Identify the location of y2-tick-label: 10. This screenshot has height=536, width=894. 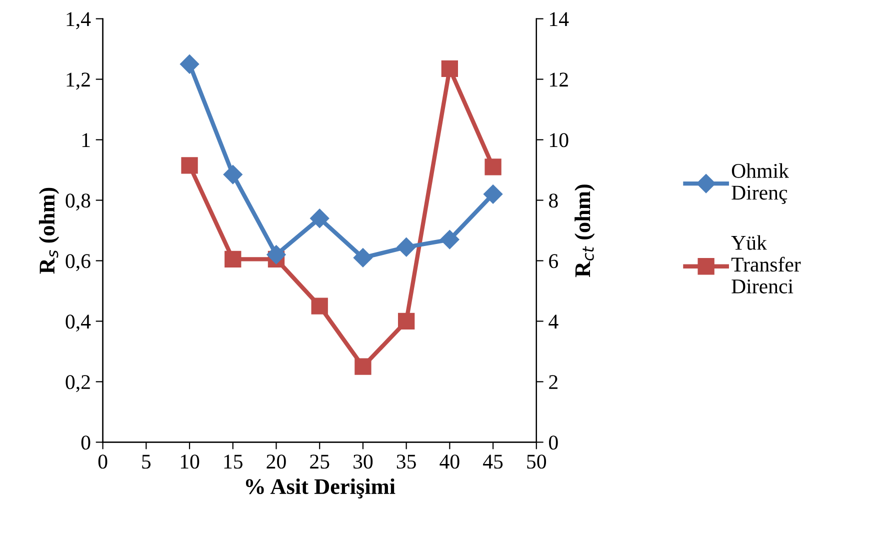
(559, 140).